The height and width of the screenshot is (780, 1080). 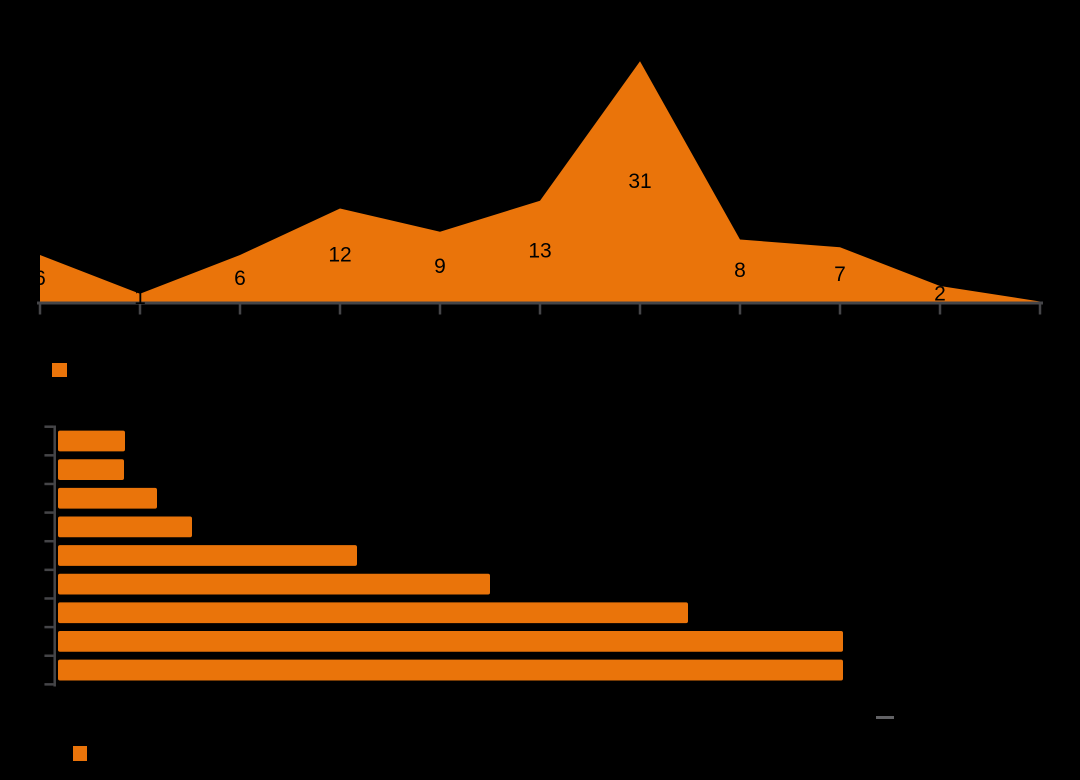 What do you see at coordinates (885, 717) in the screenshot?
I see `axis-fragment-dash` at bounding box center [885, 717].